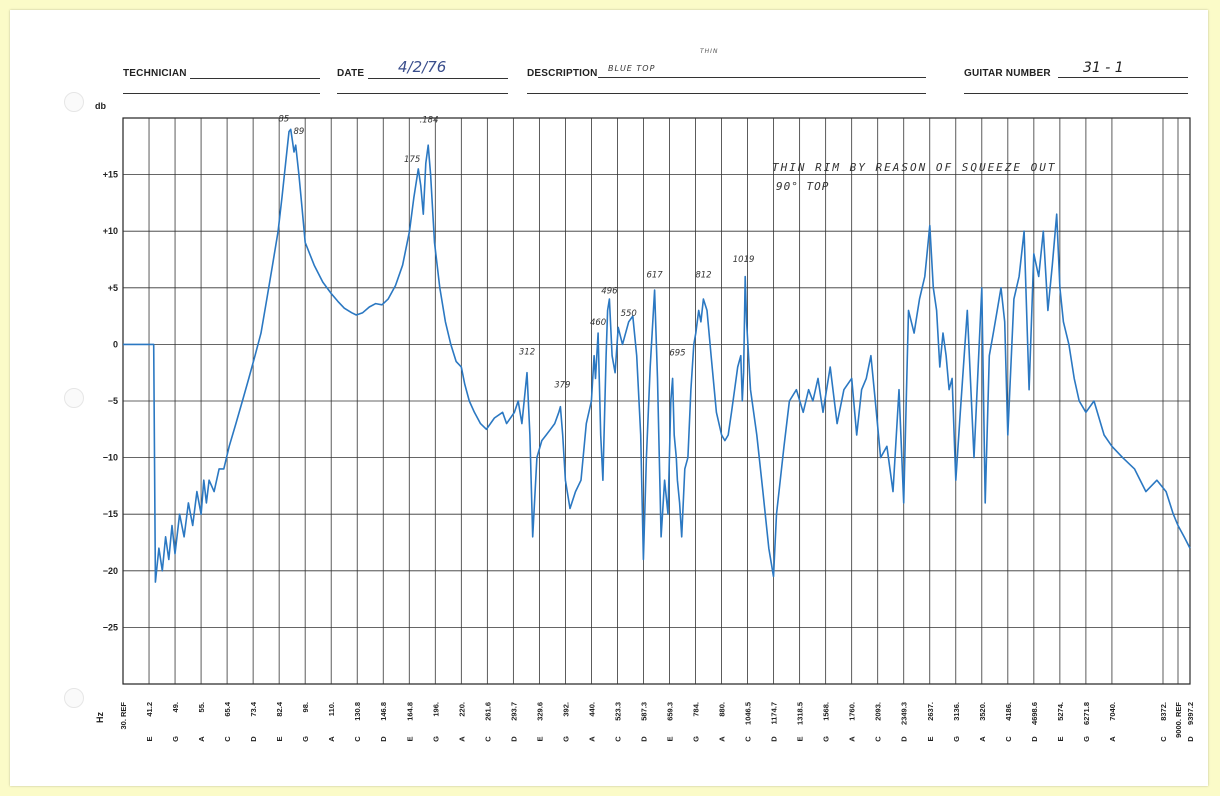 The image size is (1220, 796). Describe the element at coordinates (654, 276) in the screenshot. I see `peak-label: 617` at that location.